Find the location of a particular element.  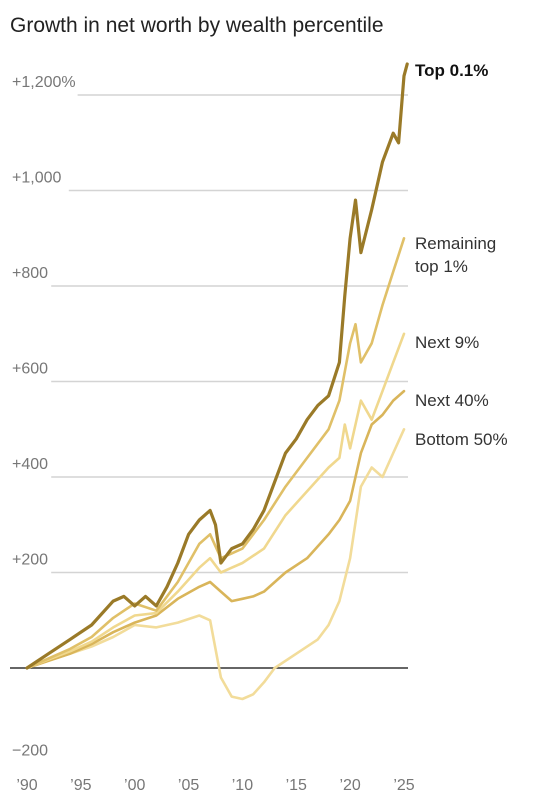

x-tick-label: ’20 is located at coordinates (349, 785).